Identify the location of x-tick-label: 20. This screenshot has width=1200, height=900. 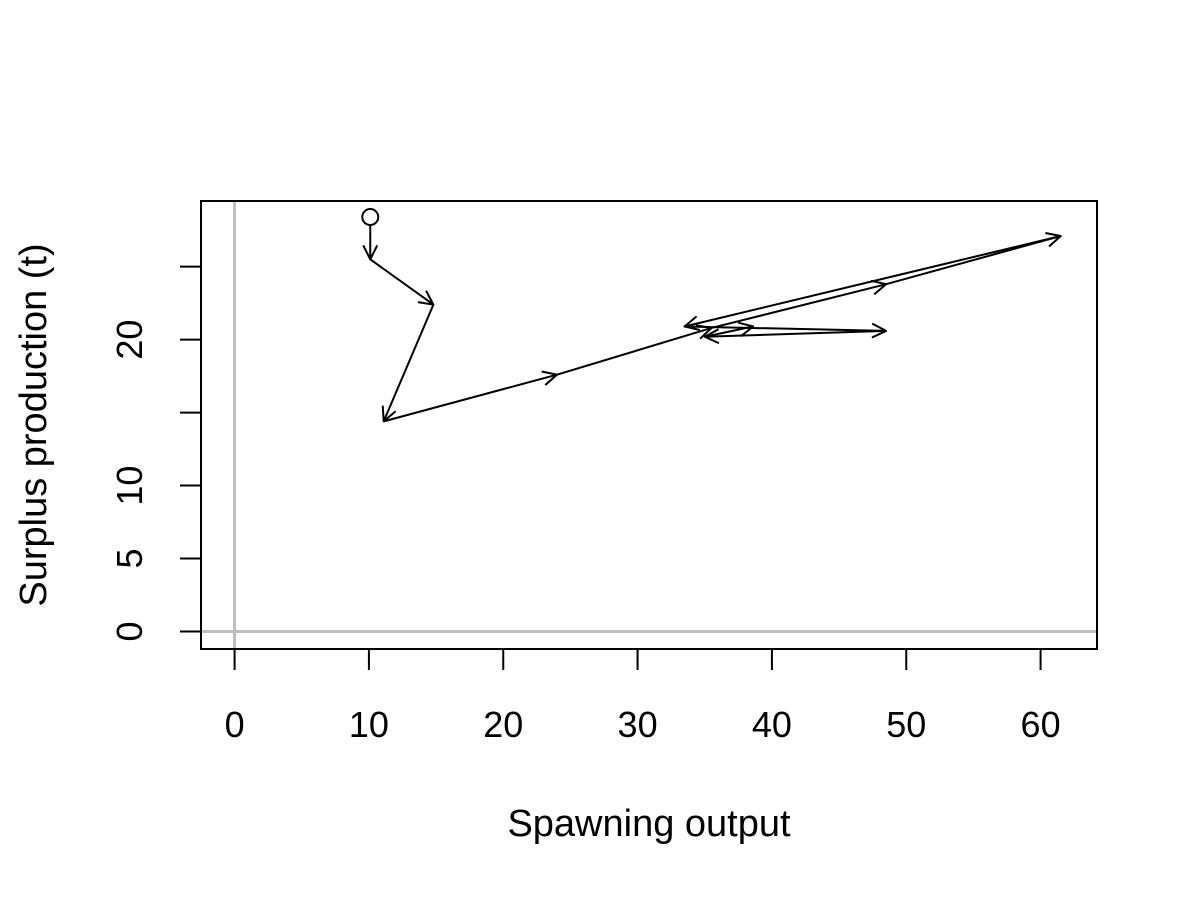
(503, 724).